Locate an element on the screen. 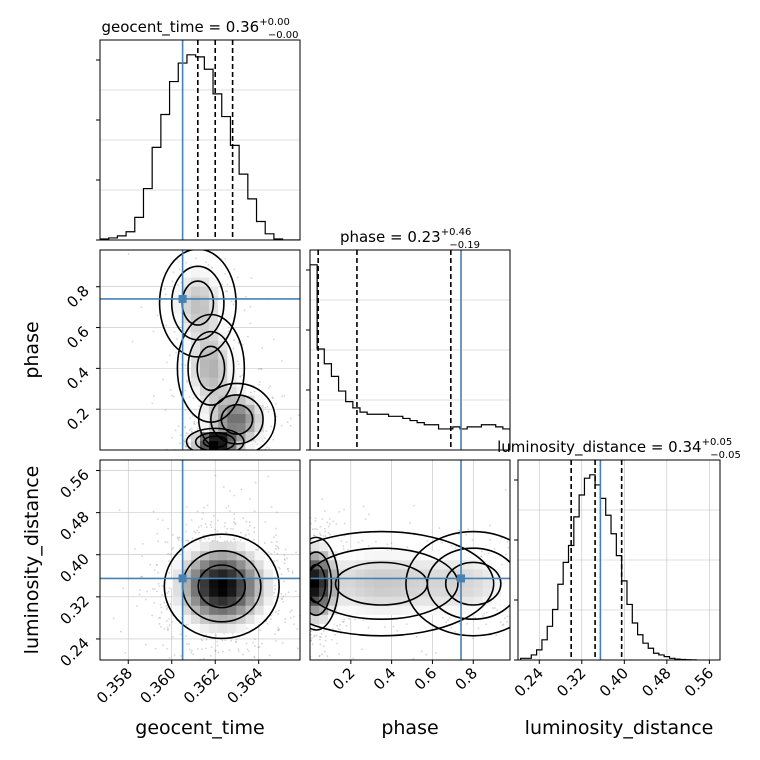  plot-area is located at coordinates (619, 560).